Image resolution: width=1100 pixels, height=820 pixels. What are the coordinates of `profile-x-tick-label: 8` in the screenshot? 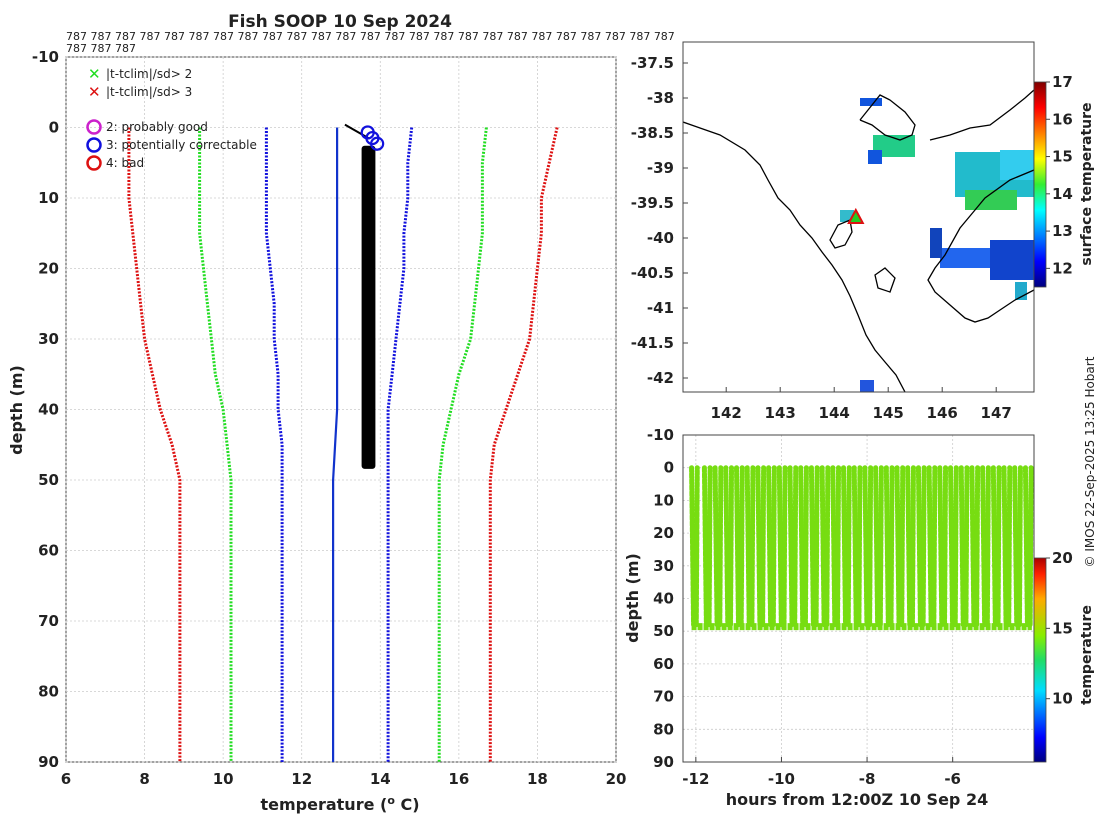 It's located at (144, 779).